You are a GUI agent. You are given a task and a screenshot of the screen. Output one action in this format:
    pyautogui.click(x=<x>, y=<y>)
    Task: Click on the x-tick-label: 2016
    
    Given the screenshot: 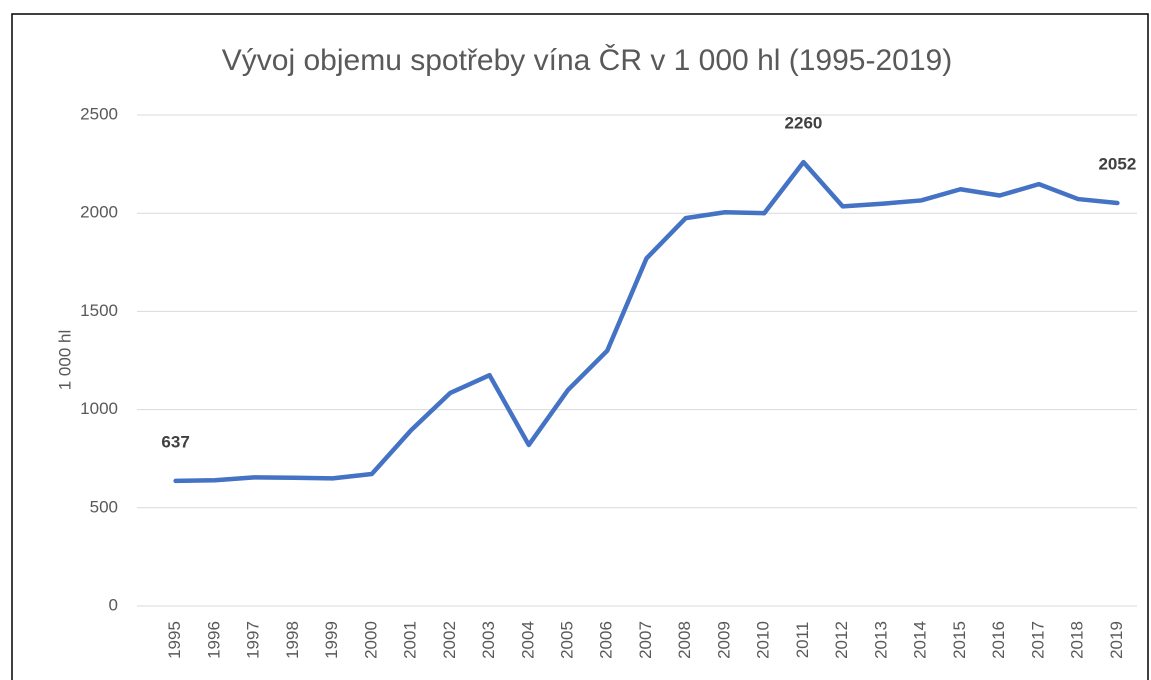 What is the action you would take?
    pyautogui.click(x=998, y=640)
    